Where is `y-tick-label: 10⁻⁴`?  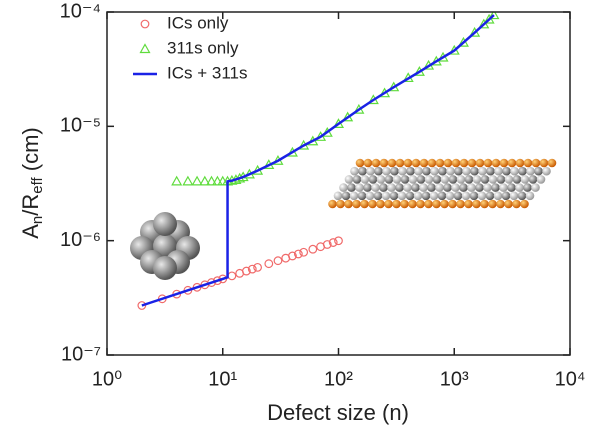
y-tick-label: 10⁻⁴ is located at coordinates (80, 11).